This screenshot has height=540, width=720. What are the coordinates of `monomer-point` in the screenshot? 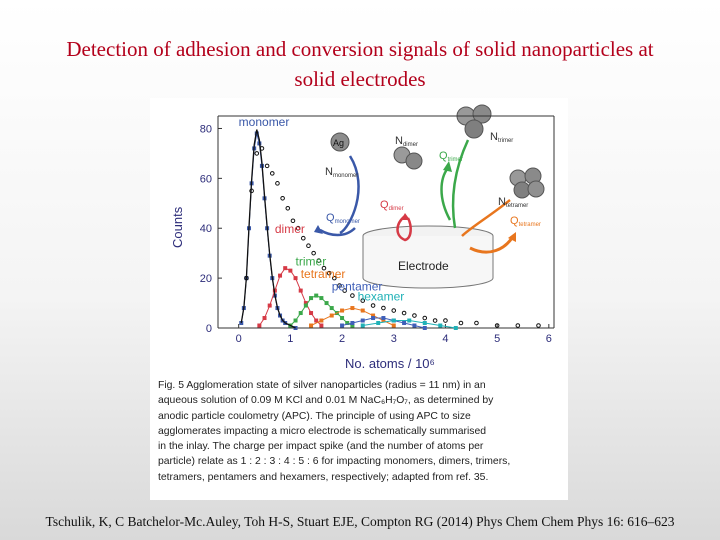 It's located at (241, 323).